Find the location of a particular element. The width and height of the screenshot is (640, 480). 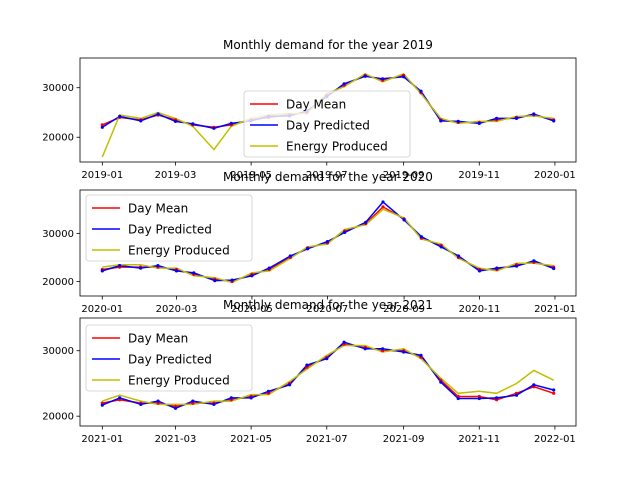

series-line-energy-produced-2021 is located at coordinates (328, 375).